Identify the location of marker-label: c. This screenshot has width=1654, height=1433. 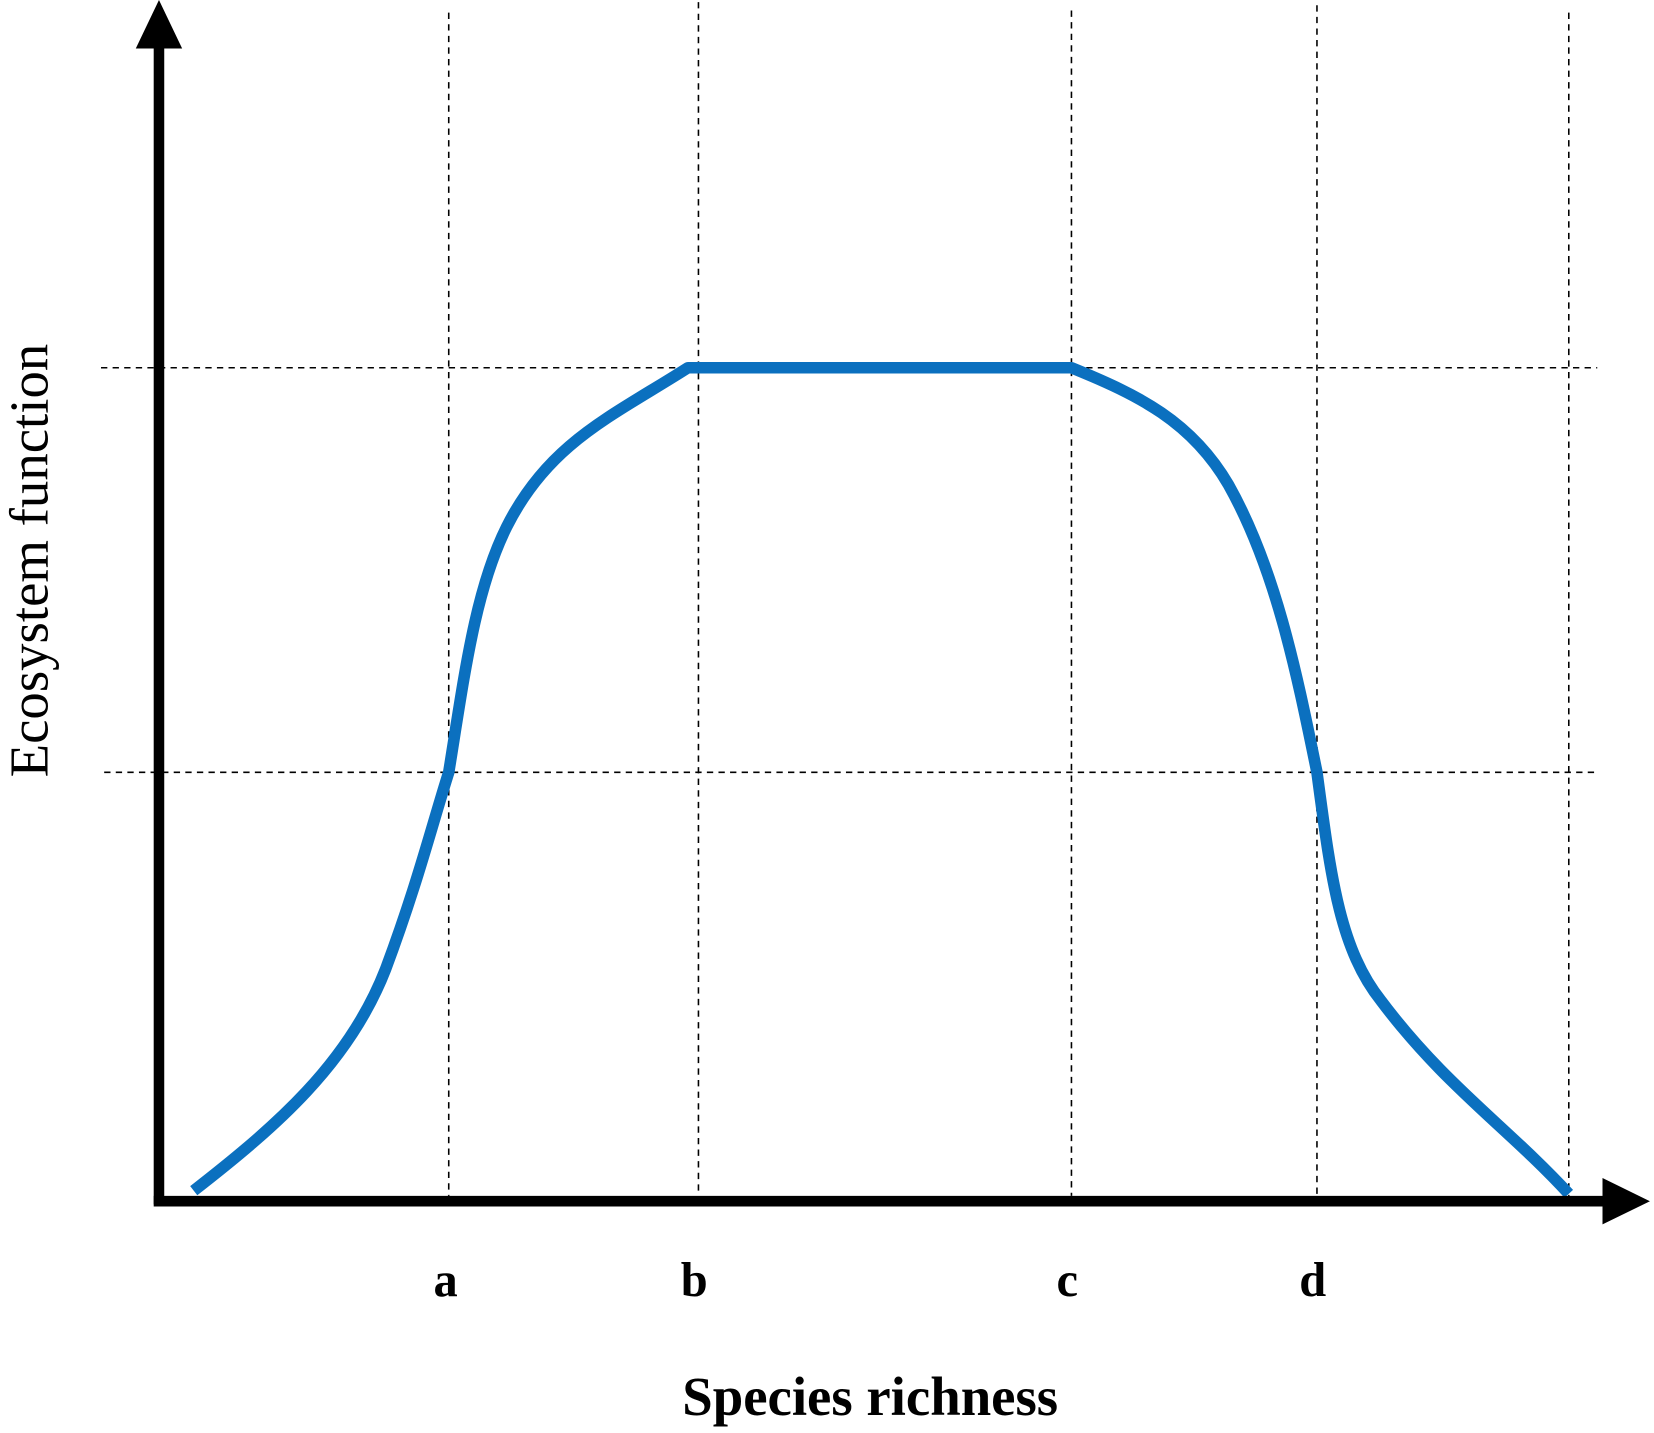
(1067, 1280).